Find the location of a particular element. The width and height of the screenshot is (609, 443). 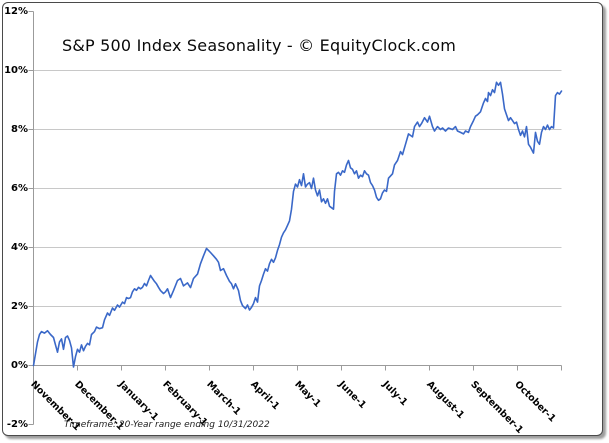

y-tick-label-10pct: 10% is located at coordinates (16, 70).